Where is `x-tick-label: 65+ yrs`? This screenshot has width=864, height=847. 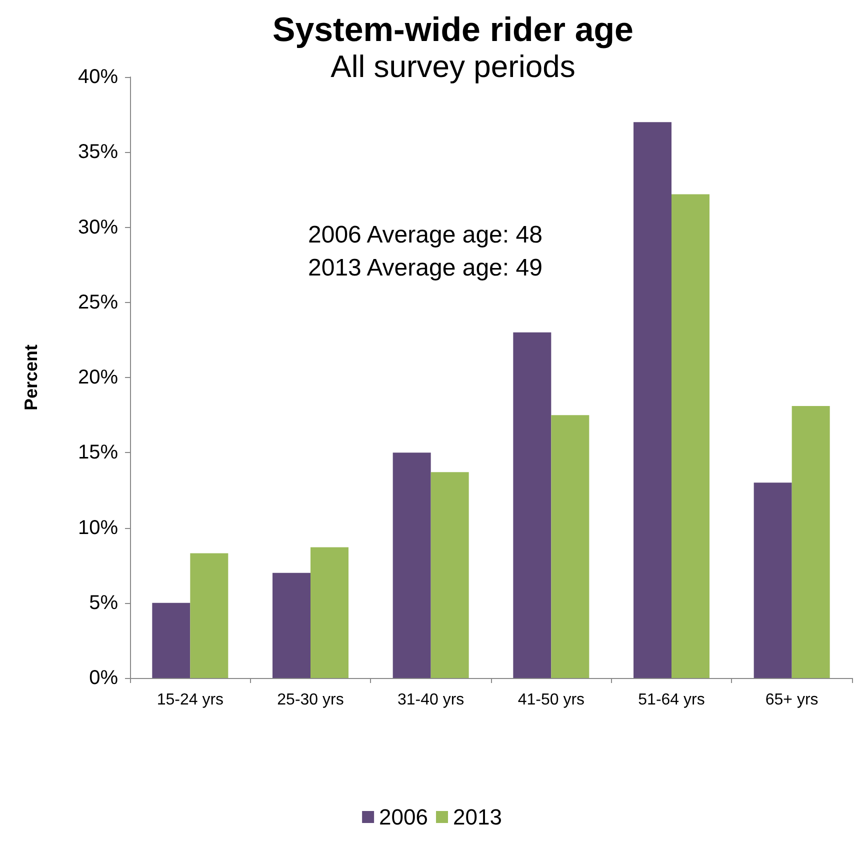
x-tick-label: 65+ yrs is located at coordinates (791, 700).